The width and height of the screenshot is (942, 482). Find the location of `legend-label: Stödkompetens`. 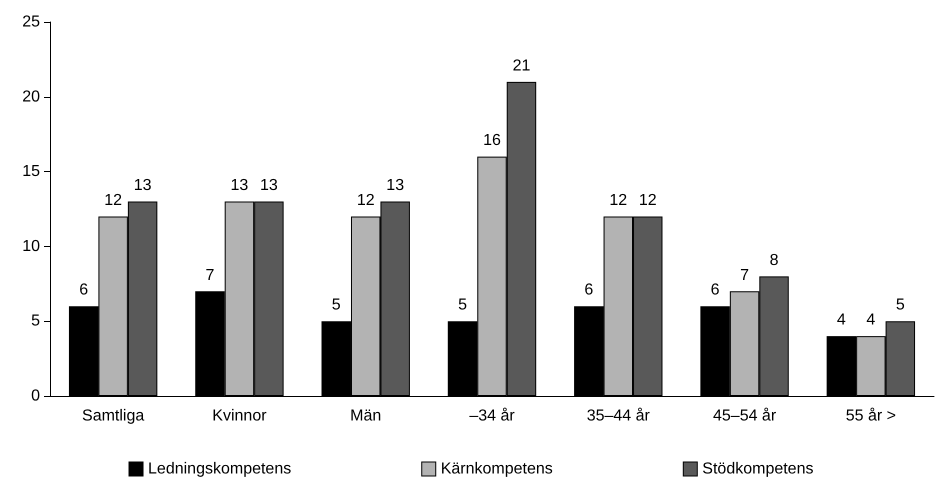

legend-label: Stödkompetens is located at coordinates (758, 469).